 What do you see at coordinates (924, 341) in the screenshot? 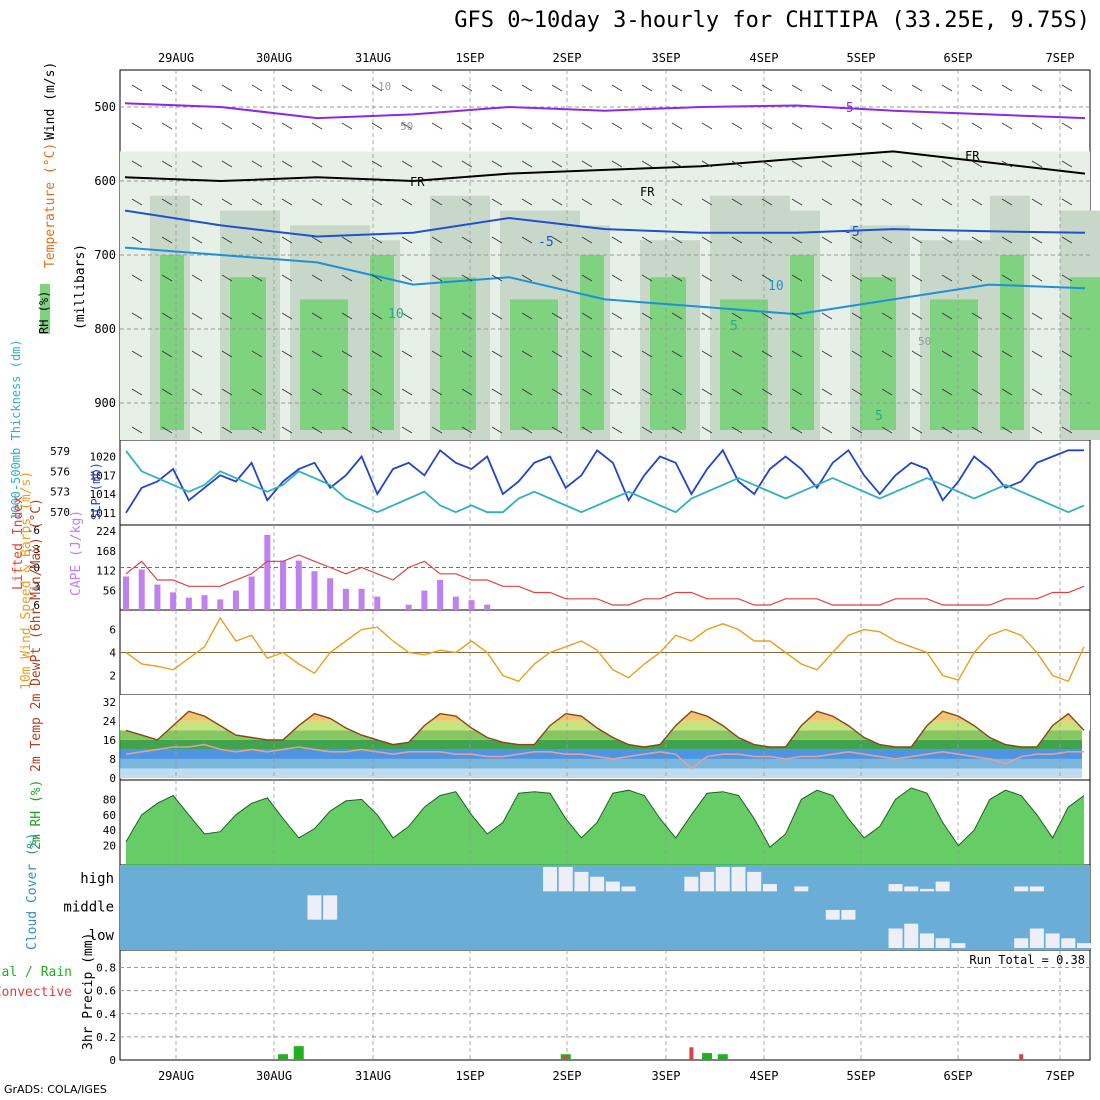
I see `contour-label: 50` at bounding box center [924, 341].